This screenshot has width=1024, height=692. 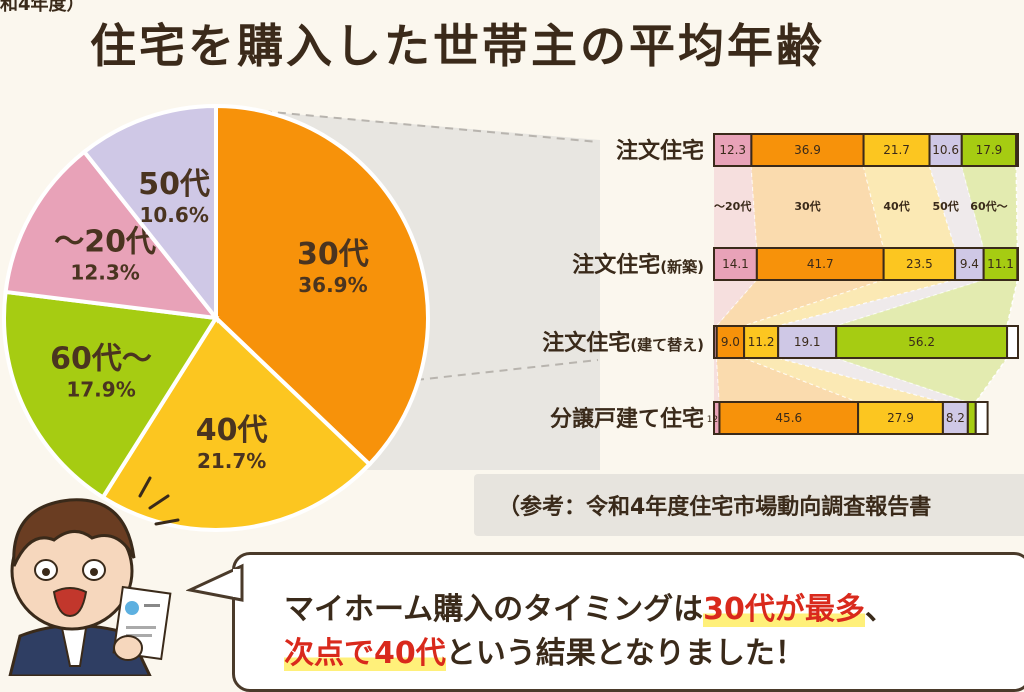 What do you see at coordinates (159, 501) in the screenshot?
I see `emphasis-lines-icon` at bounding box center [159, 501].